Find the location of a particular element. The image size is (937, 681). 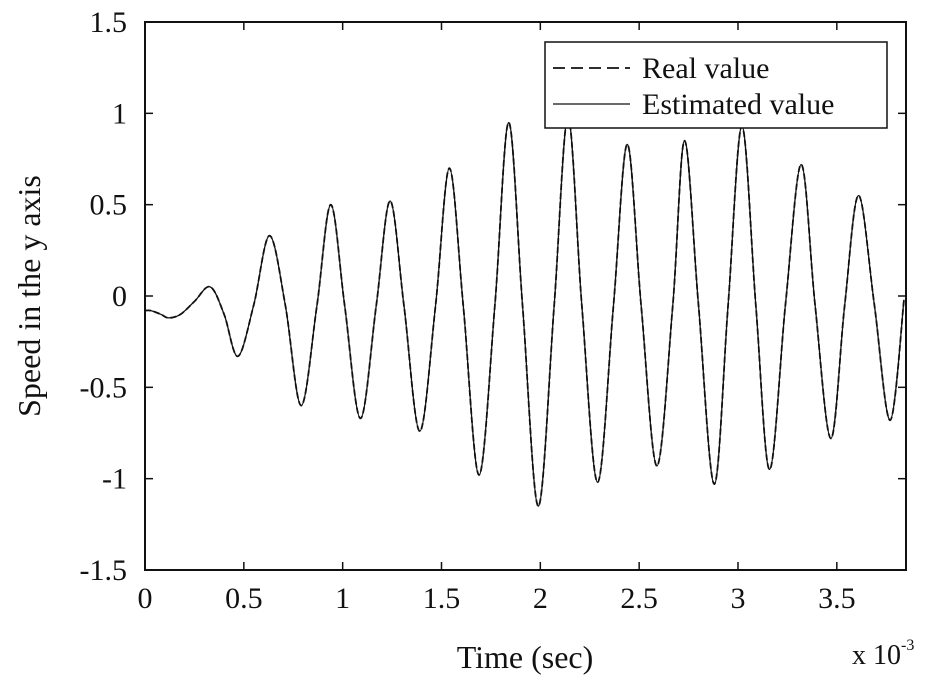

legend-box is located at coordinates (716, 85).